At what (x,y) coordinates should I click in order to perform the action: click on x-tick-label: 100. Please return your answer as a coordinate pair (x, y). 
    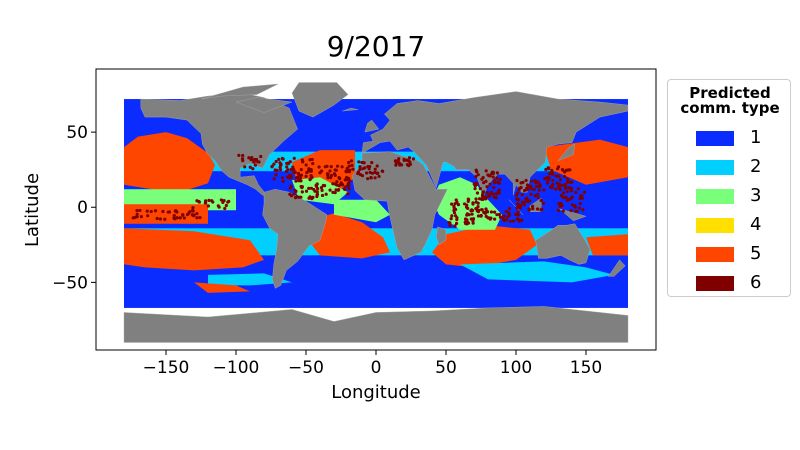
    Looking at the image, I should click on (516, 368).